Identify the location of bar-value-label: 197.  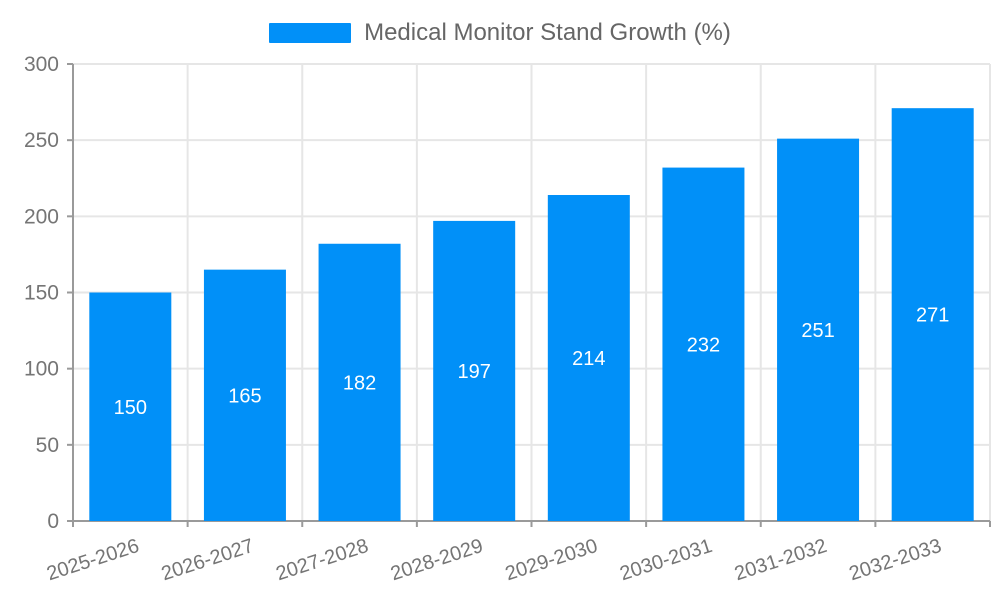
(474, 372).